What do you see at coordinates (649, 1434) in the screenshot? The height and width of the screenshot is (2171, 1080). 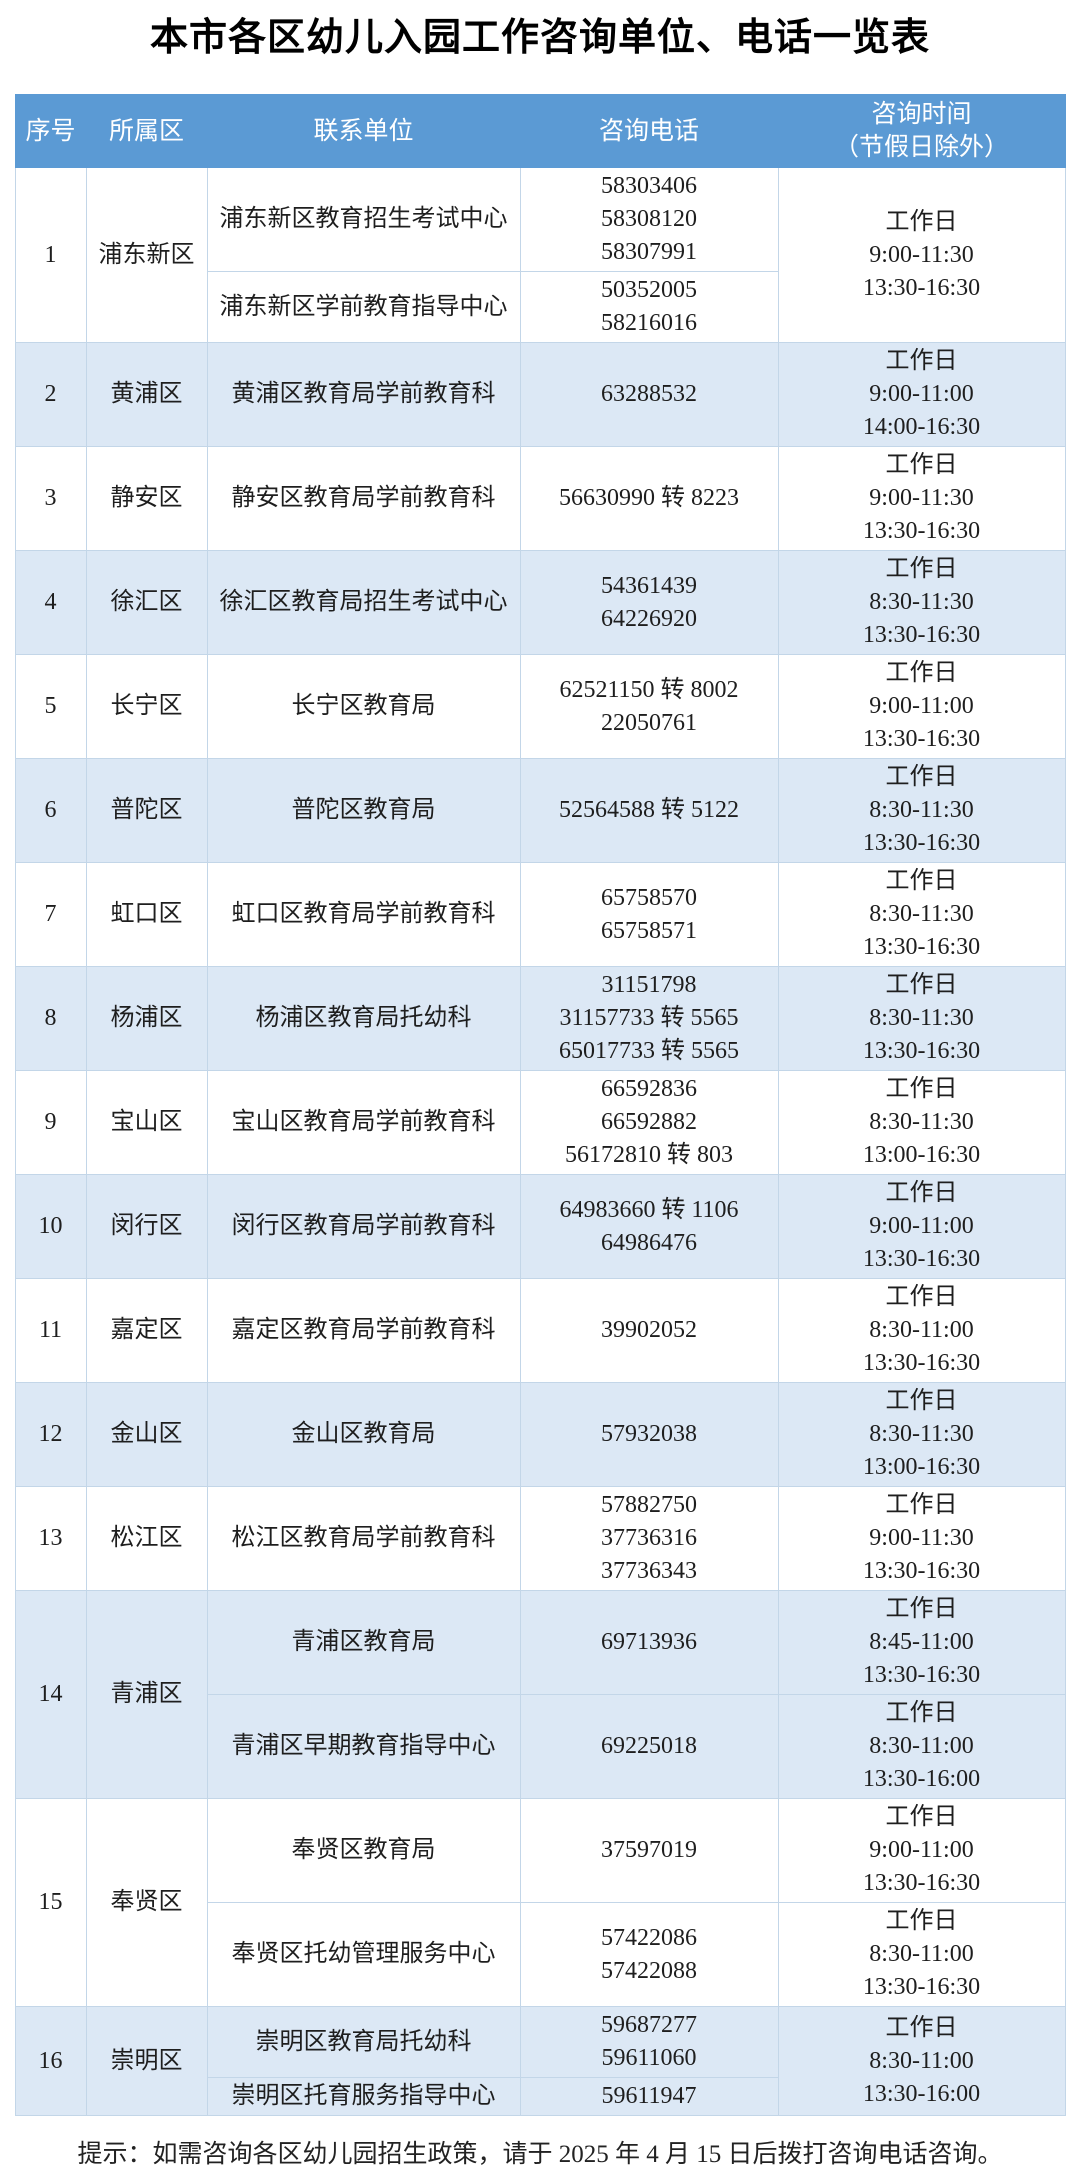 I see `phone-cell: 57932038` at bounding box center [649, 1434].